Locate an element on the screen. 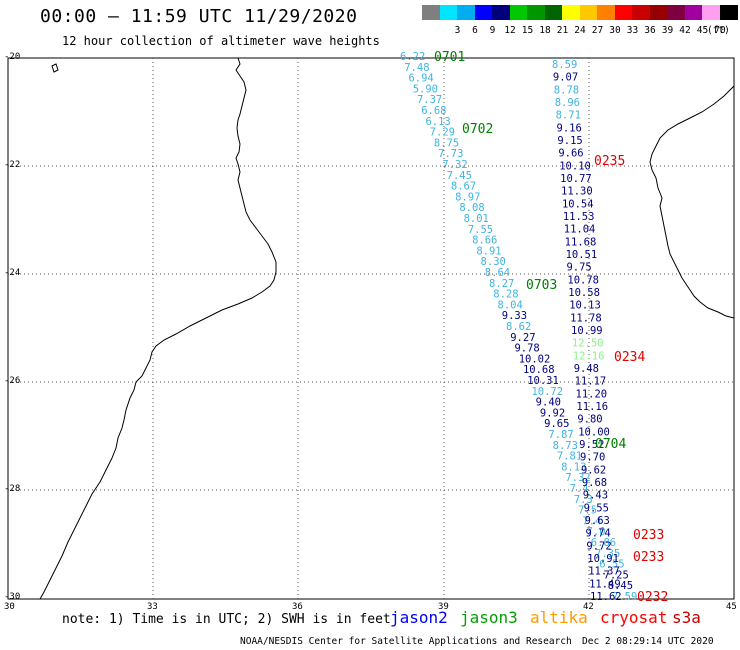  track-b-value-label: 10.10 is located at coordinates (575, 166).